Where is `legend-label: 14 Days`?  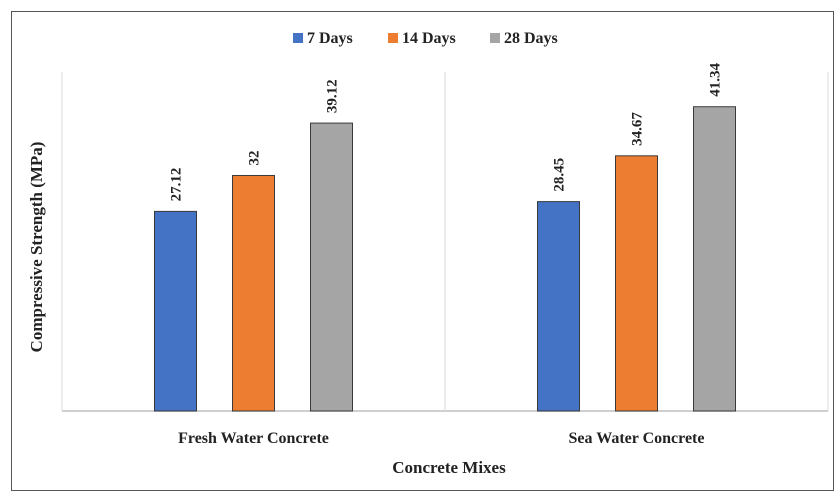 legend-label: 14 Days is located at coordinates (429, 38).